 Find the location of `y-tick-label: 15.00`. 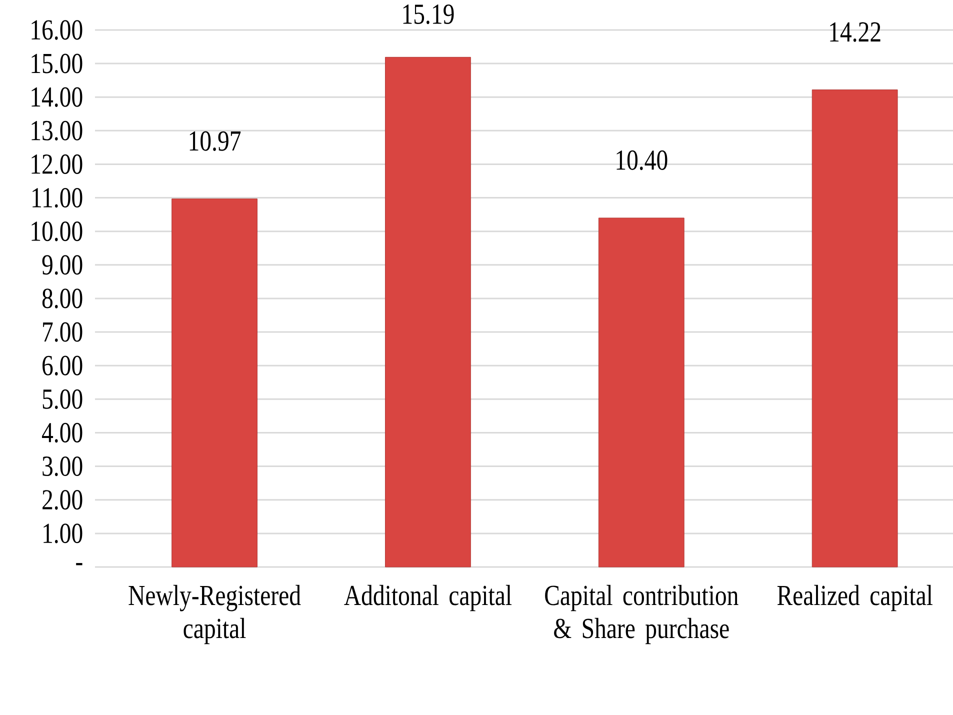

y-tick-label: 15.00 is located at coordinates (57, 64).